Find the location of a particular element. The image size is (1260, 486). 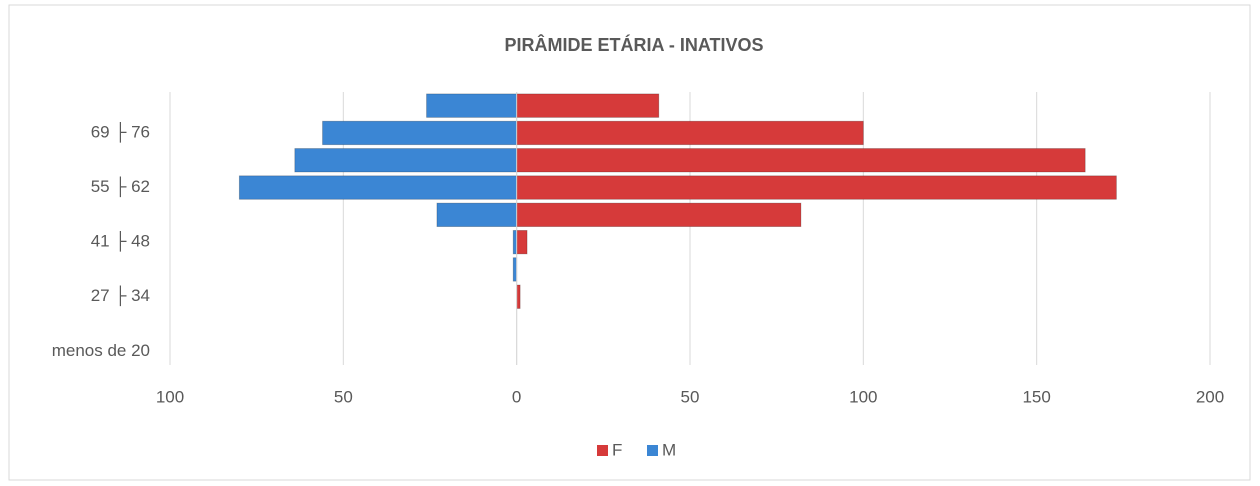

x-tick-label: 200 is located at coordinates (1210, 396).